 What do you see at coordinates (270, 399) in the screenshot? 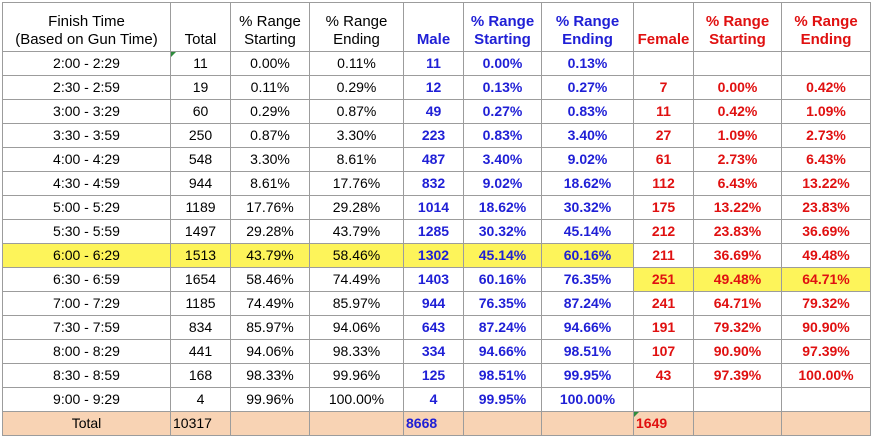
I see `cell-range-starting: 99.96%` at bounding box center [270, 399].